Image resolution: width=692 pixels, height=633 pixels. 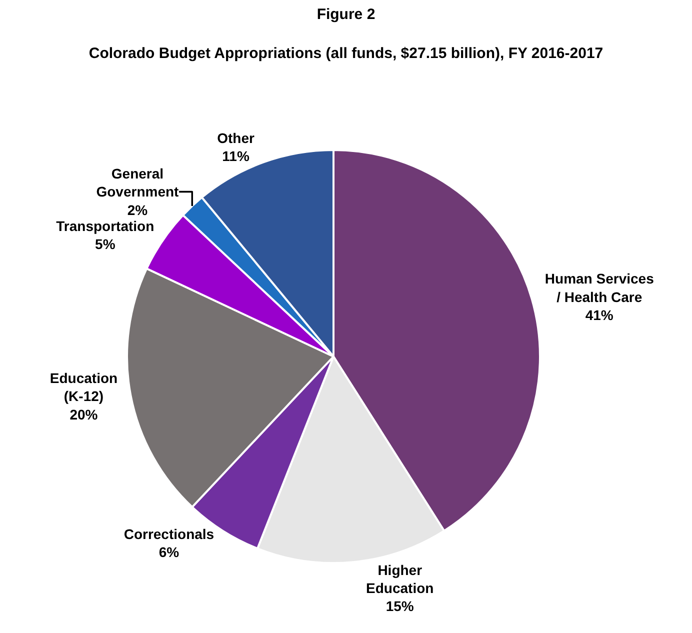 I want to click on data-label: 6%, so click(x=169, y=552).